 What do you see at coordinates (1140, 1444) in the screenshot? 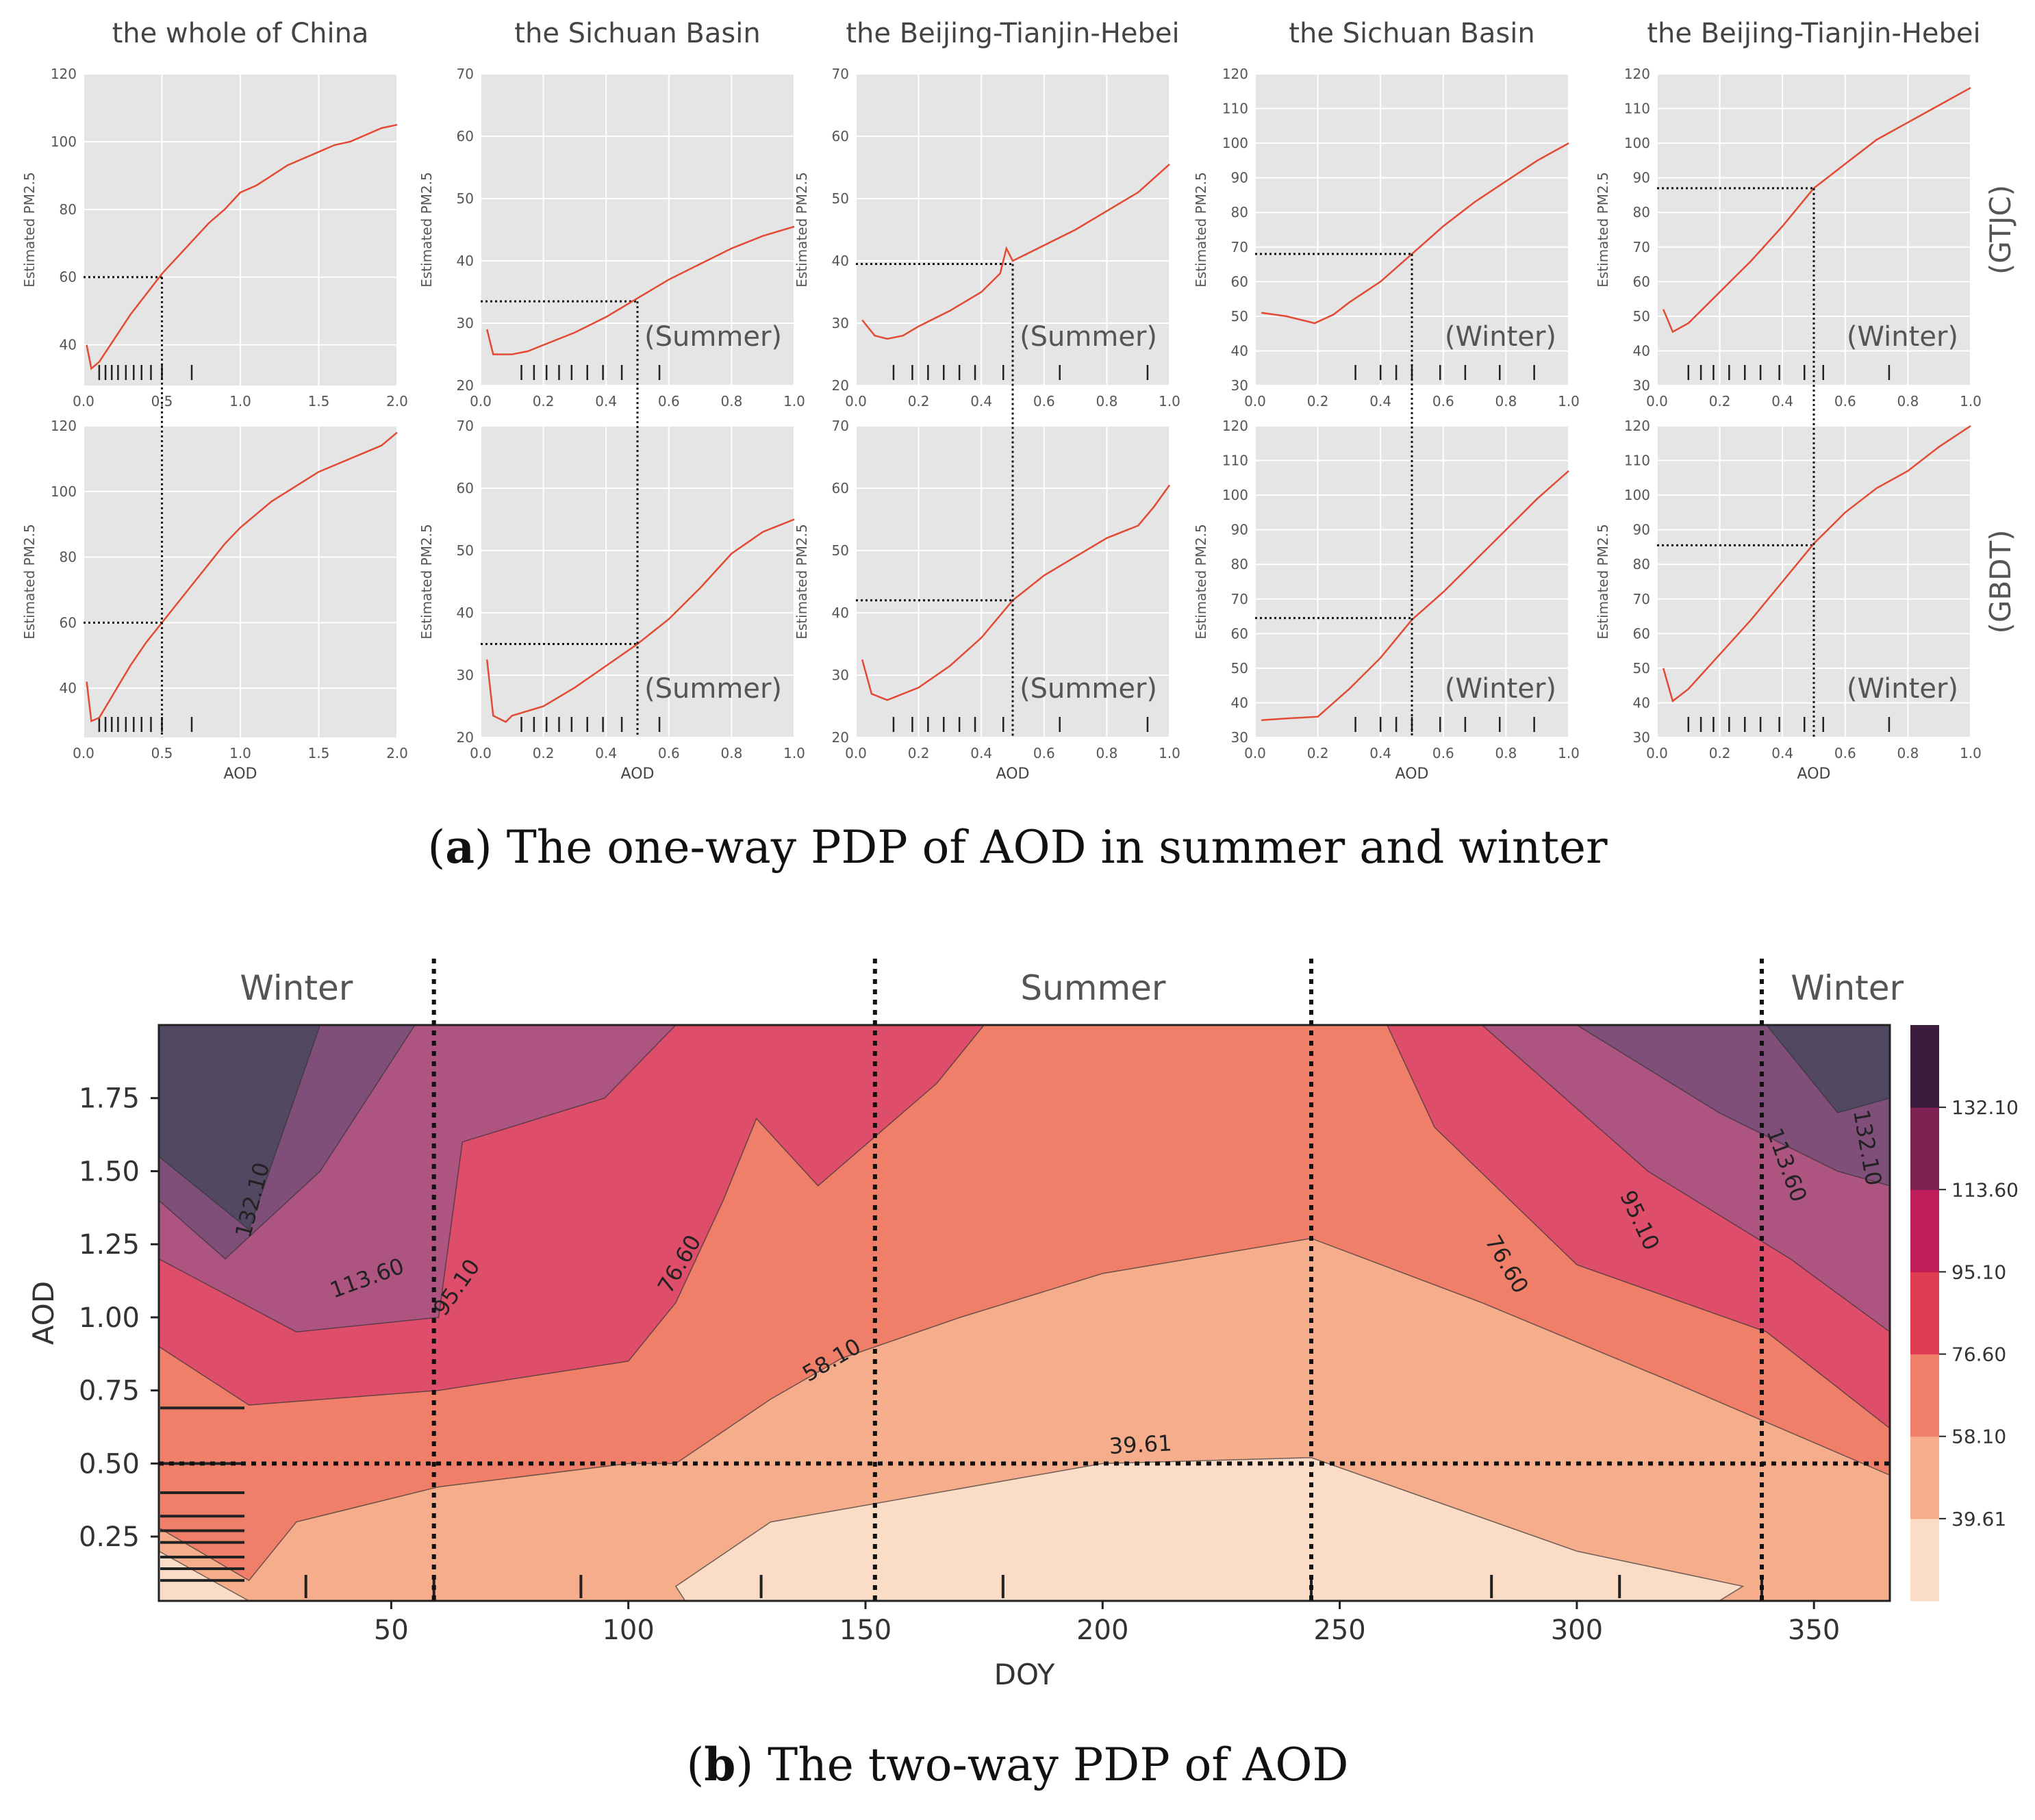
I see `contour-label: 39.61` at bounding box center [1140, 1444].